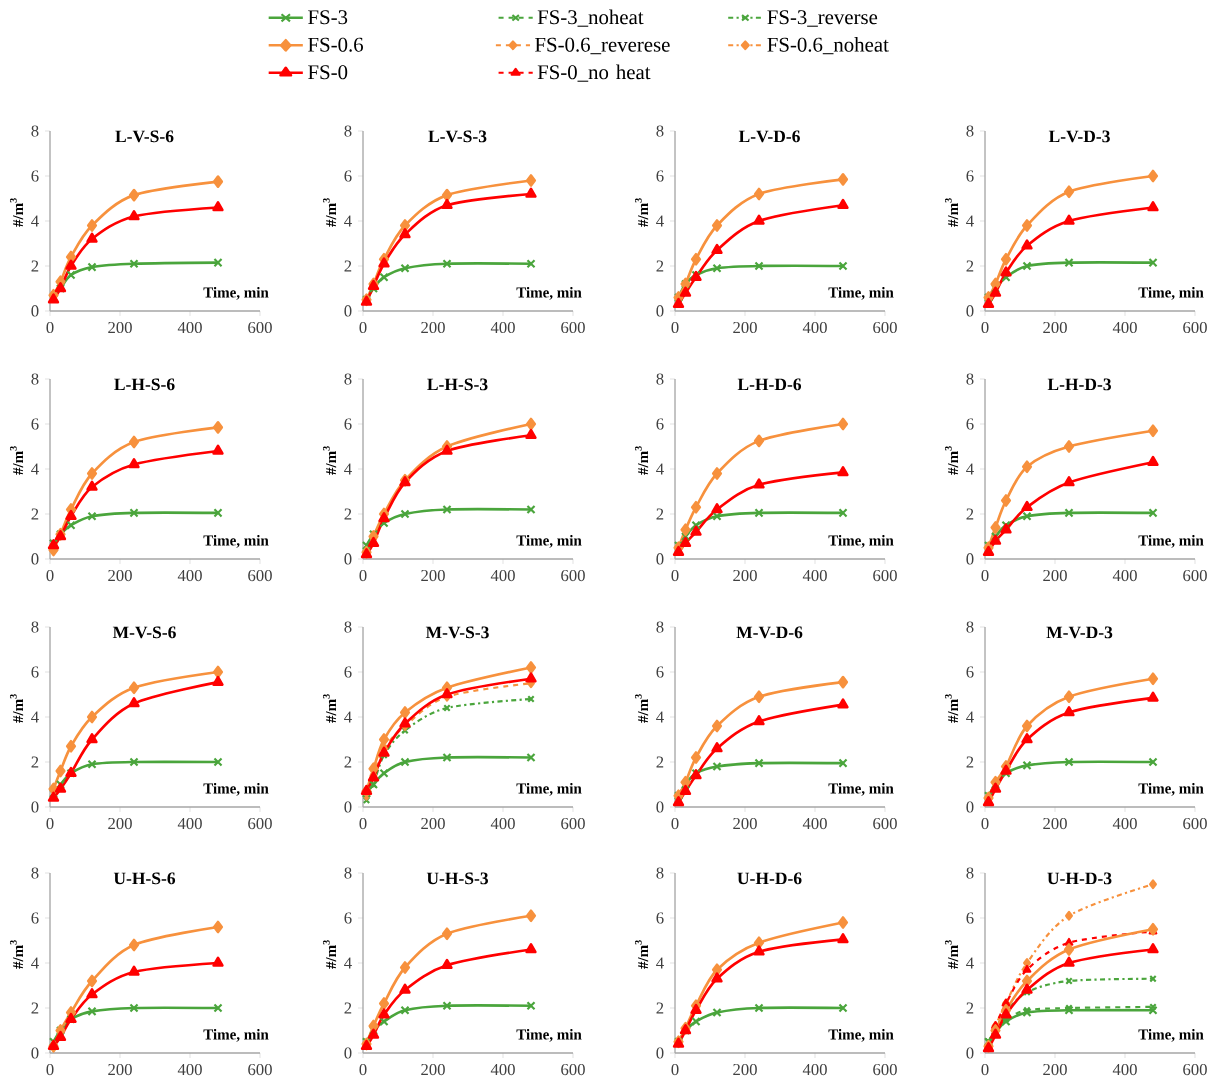  I want to click on chart-title: L-H-S-3, so click(457, 384).